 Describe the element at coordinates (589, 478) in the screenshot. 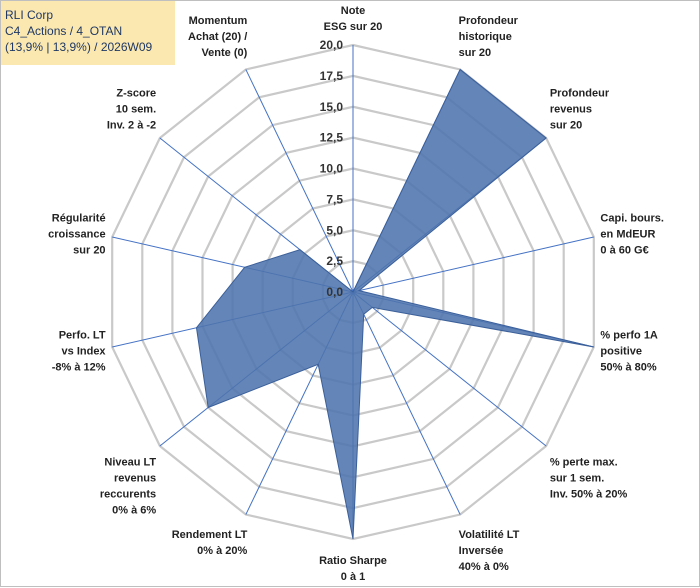

I see `axis-label: % perte max. sur 1 sem. Inv. 50% à 20%` at that location.